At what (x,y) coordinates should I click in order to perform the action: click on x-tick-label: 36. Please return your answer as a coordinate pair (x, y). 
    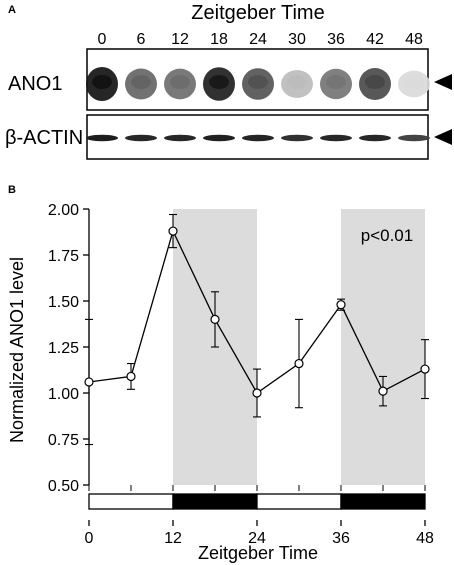
    Looking at the image, I should click on (341, 538).